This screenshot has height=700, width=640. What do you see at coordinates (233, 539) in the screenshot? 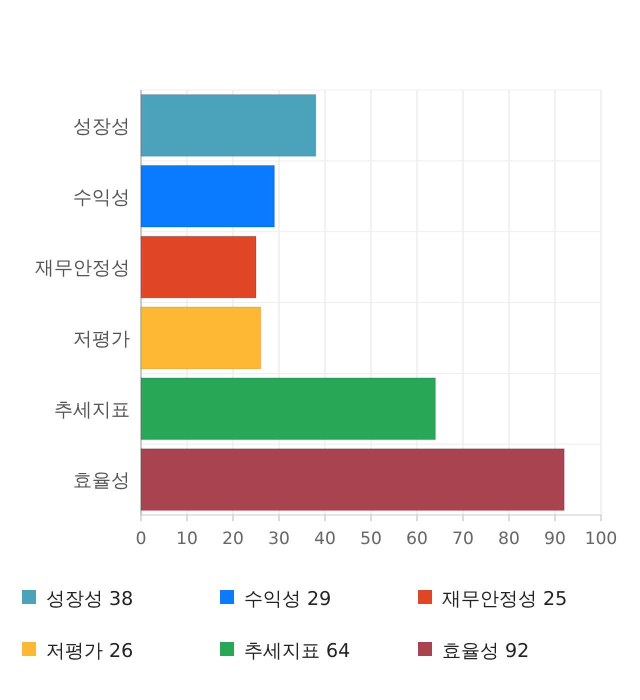
I see `xtick: 20` at bounding box center [233, 539].